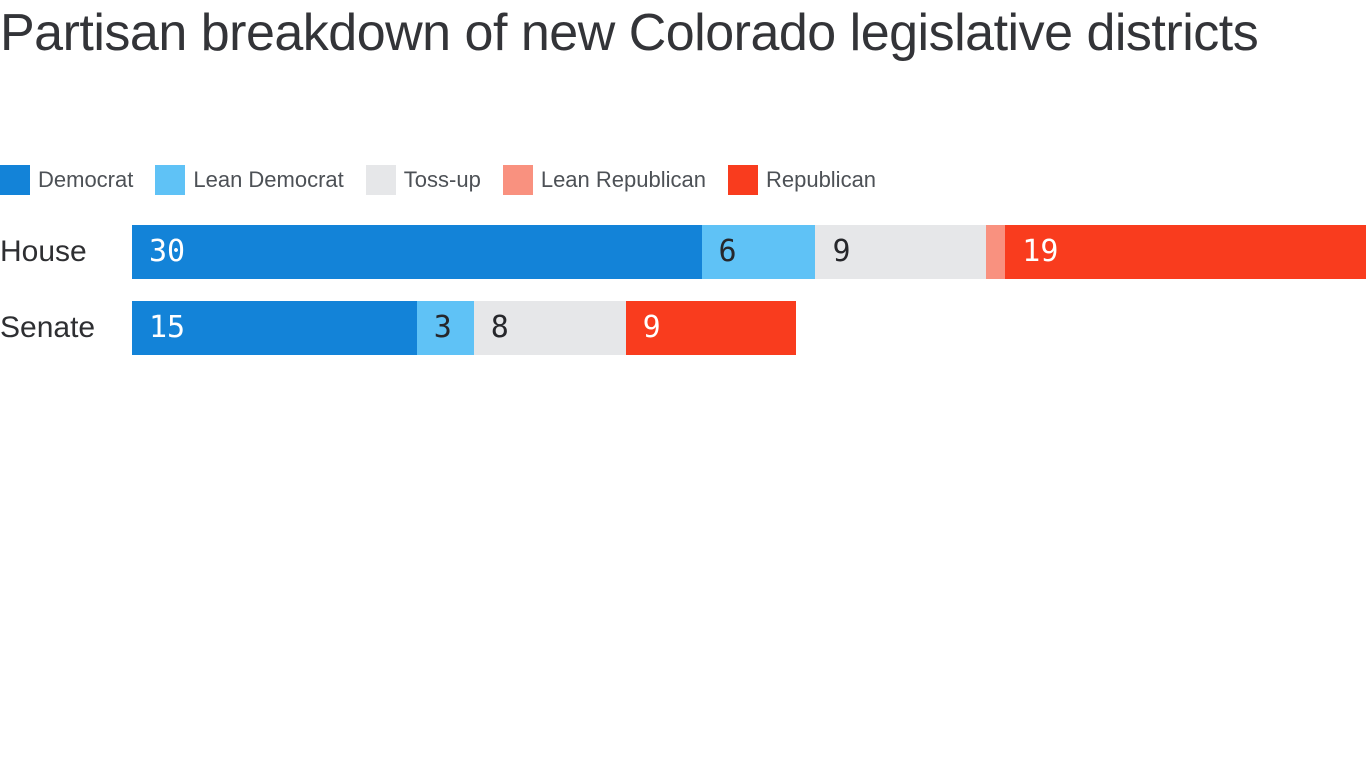  Describe the element at coordinates (758, 252) in the screenshot. I see `segment-house-lean-democrat: 6` at that location.